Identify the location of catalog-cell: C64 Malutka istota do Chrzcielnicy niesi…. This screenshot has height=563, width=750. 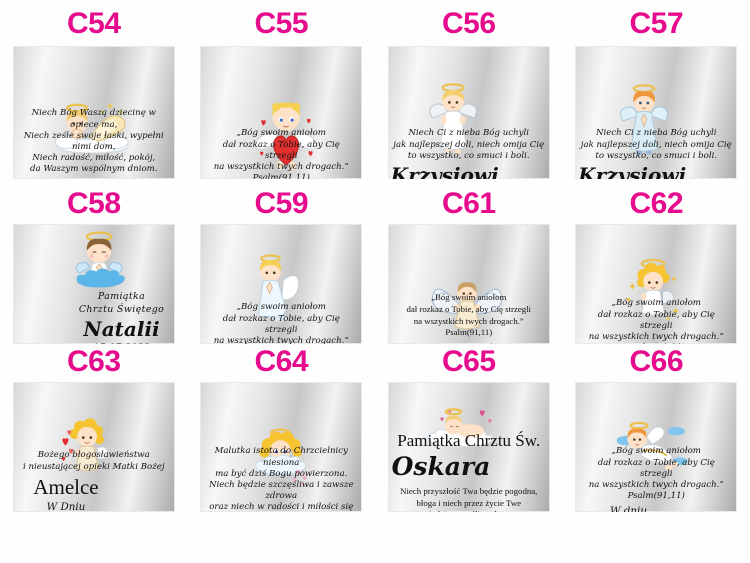
(282, 442).